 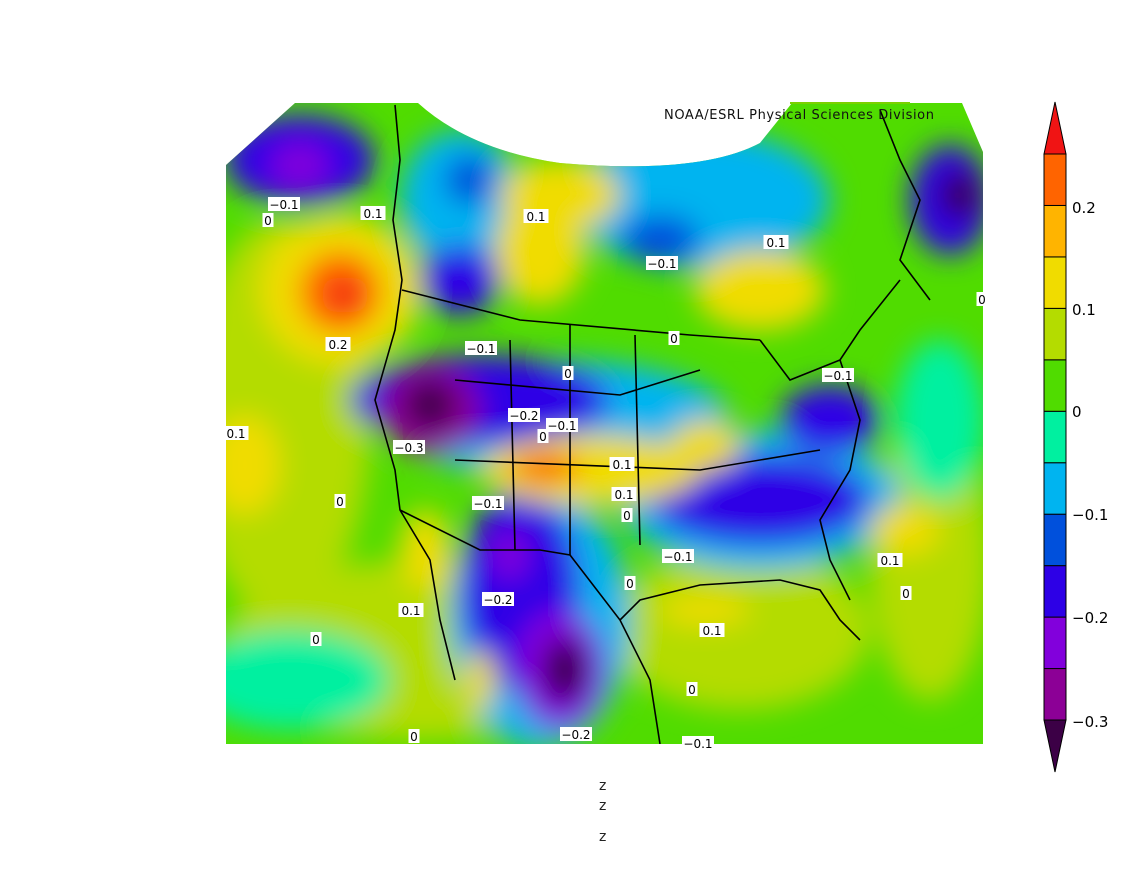 What do you see at coordinates (1077, 412) in the screenshot?
I see `colorbar-label: 0` at bounding box center [1077, 412].